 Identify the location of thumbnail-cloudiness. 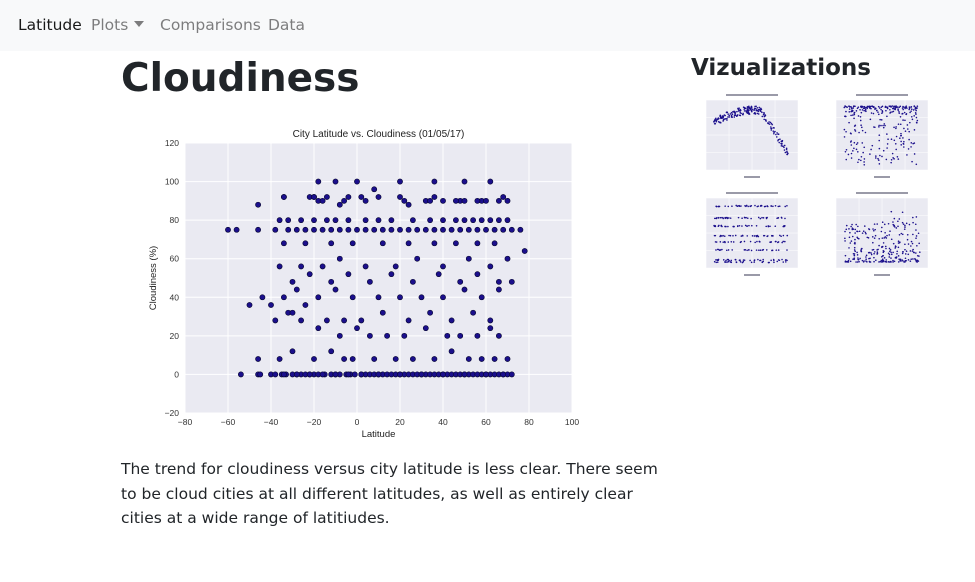
(752, 236).